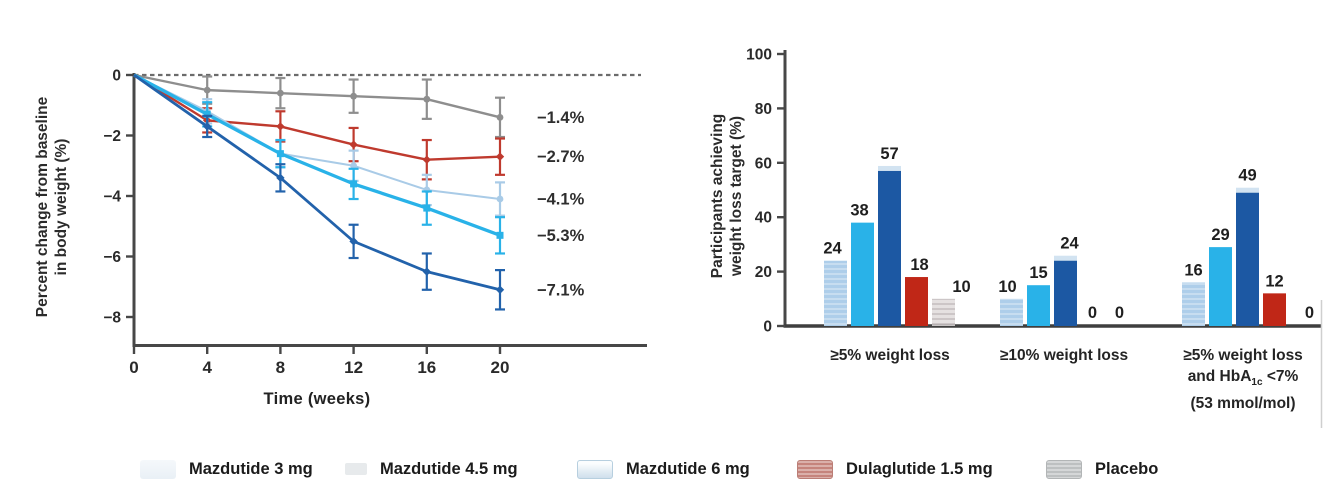  What do you see at coordinates (426, 367) in the screenshot?
I see `x-tick-label: 16` at bounding box center [426, 367].